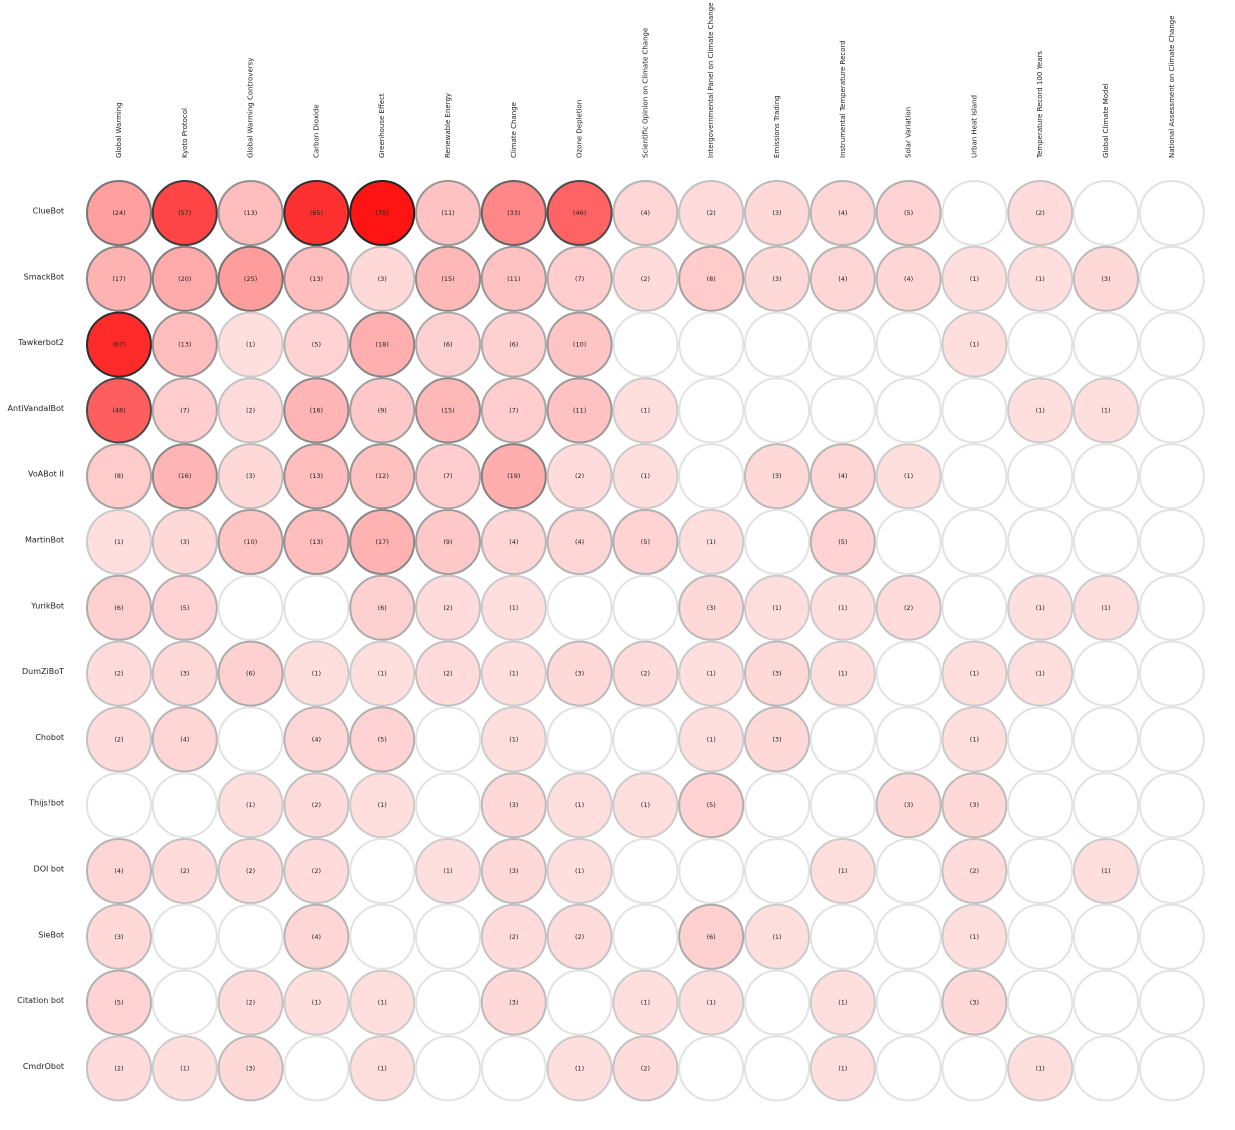  I want to click on column-label: Temperature Record 100 Years, so click(1040, 105).